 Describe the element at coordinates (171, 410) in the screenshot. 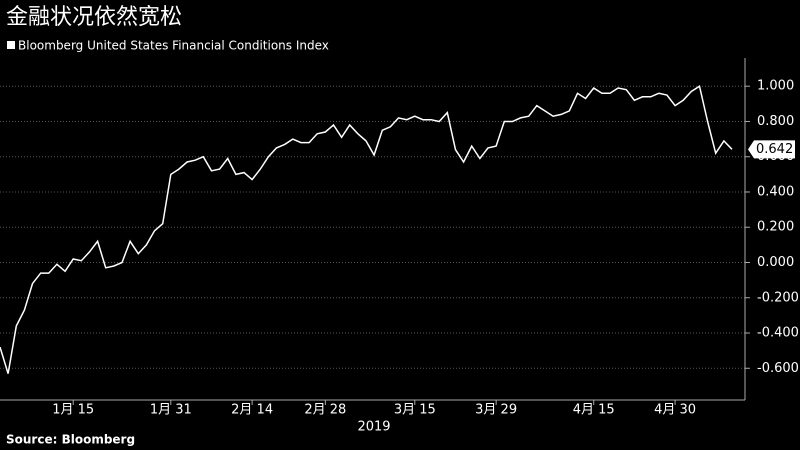

I see `x-tick-label: 1月 31` at that location.